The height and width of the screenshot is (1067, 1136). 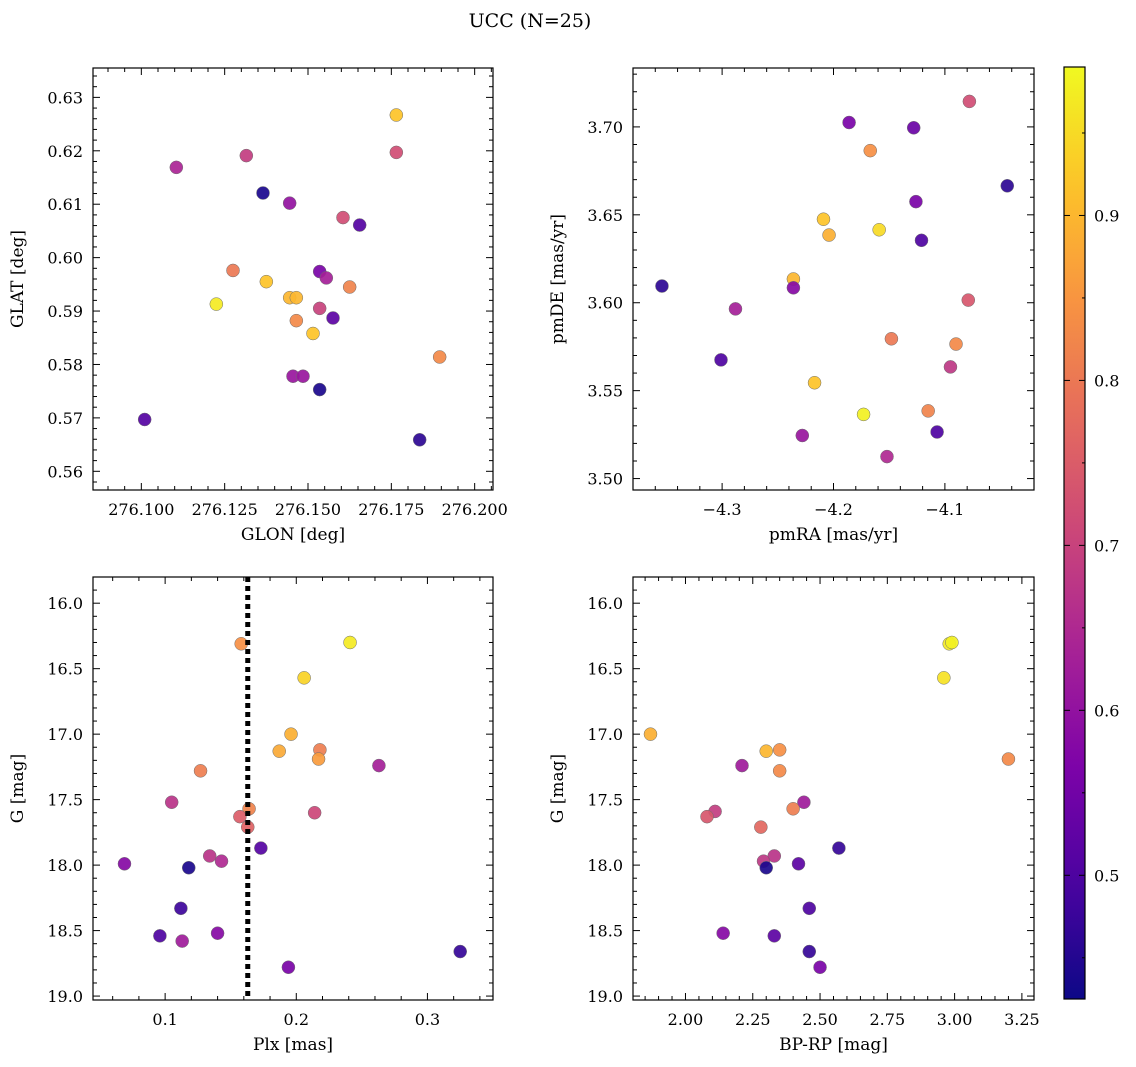 I want to click on x-tick-label: 2.75, so click(x=888, y=1019).